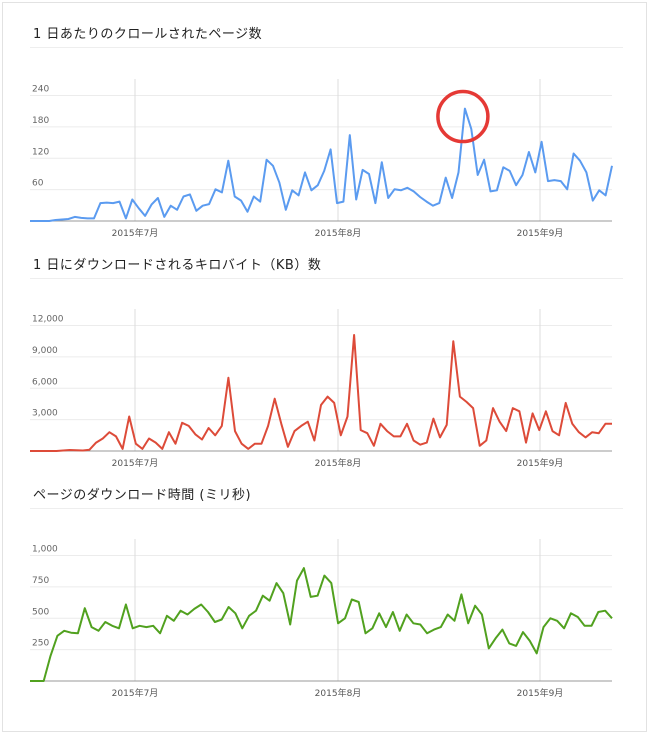  I want to click on y-tick-label: 500, so click(40, 612).